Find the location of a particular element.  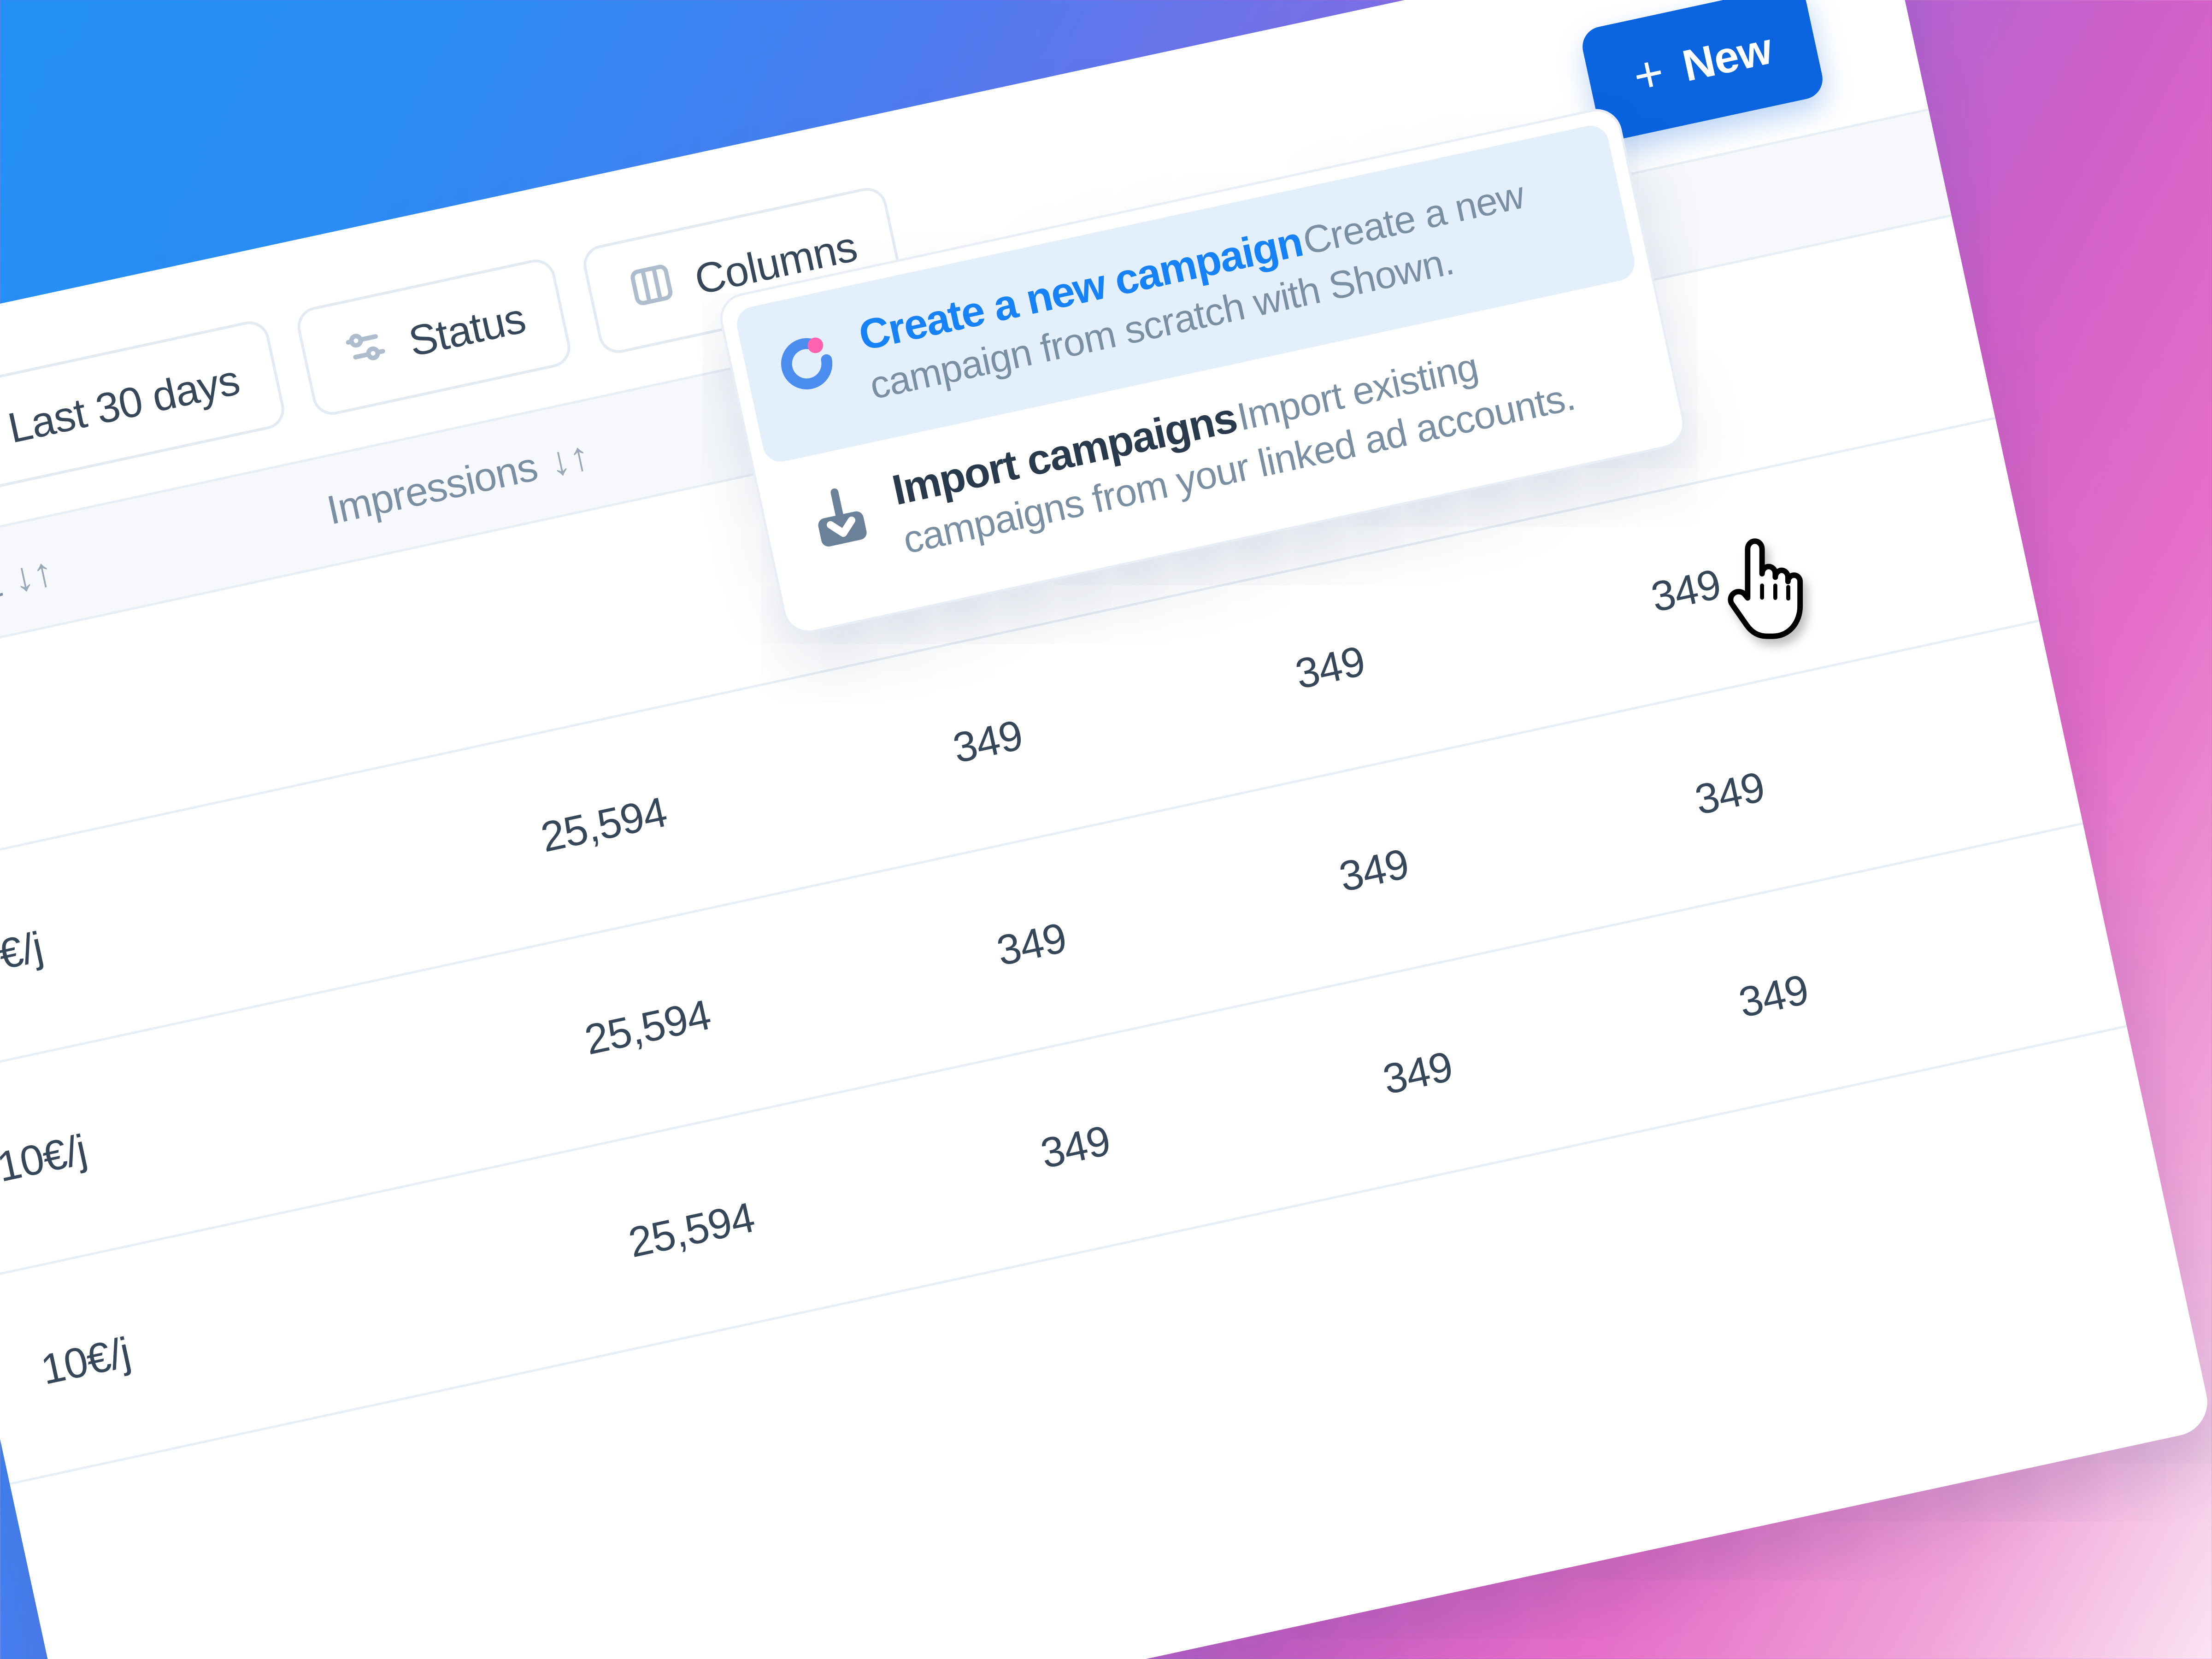

columns-icon is located at coordinates (652, 290).